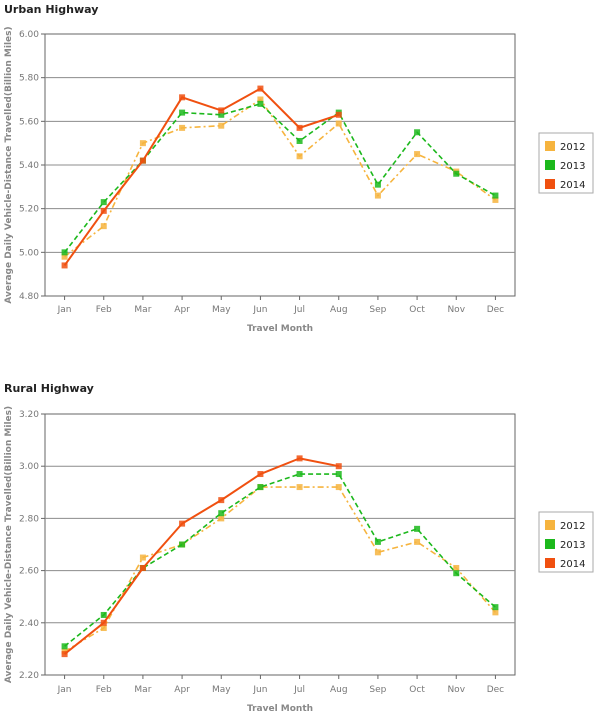  I want to click on y-tick-label: 5.40, so click(29, 166).